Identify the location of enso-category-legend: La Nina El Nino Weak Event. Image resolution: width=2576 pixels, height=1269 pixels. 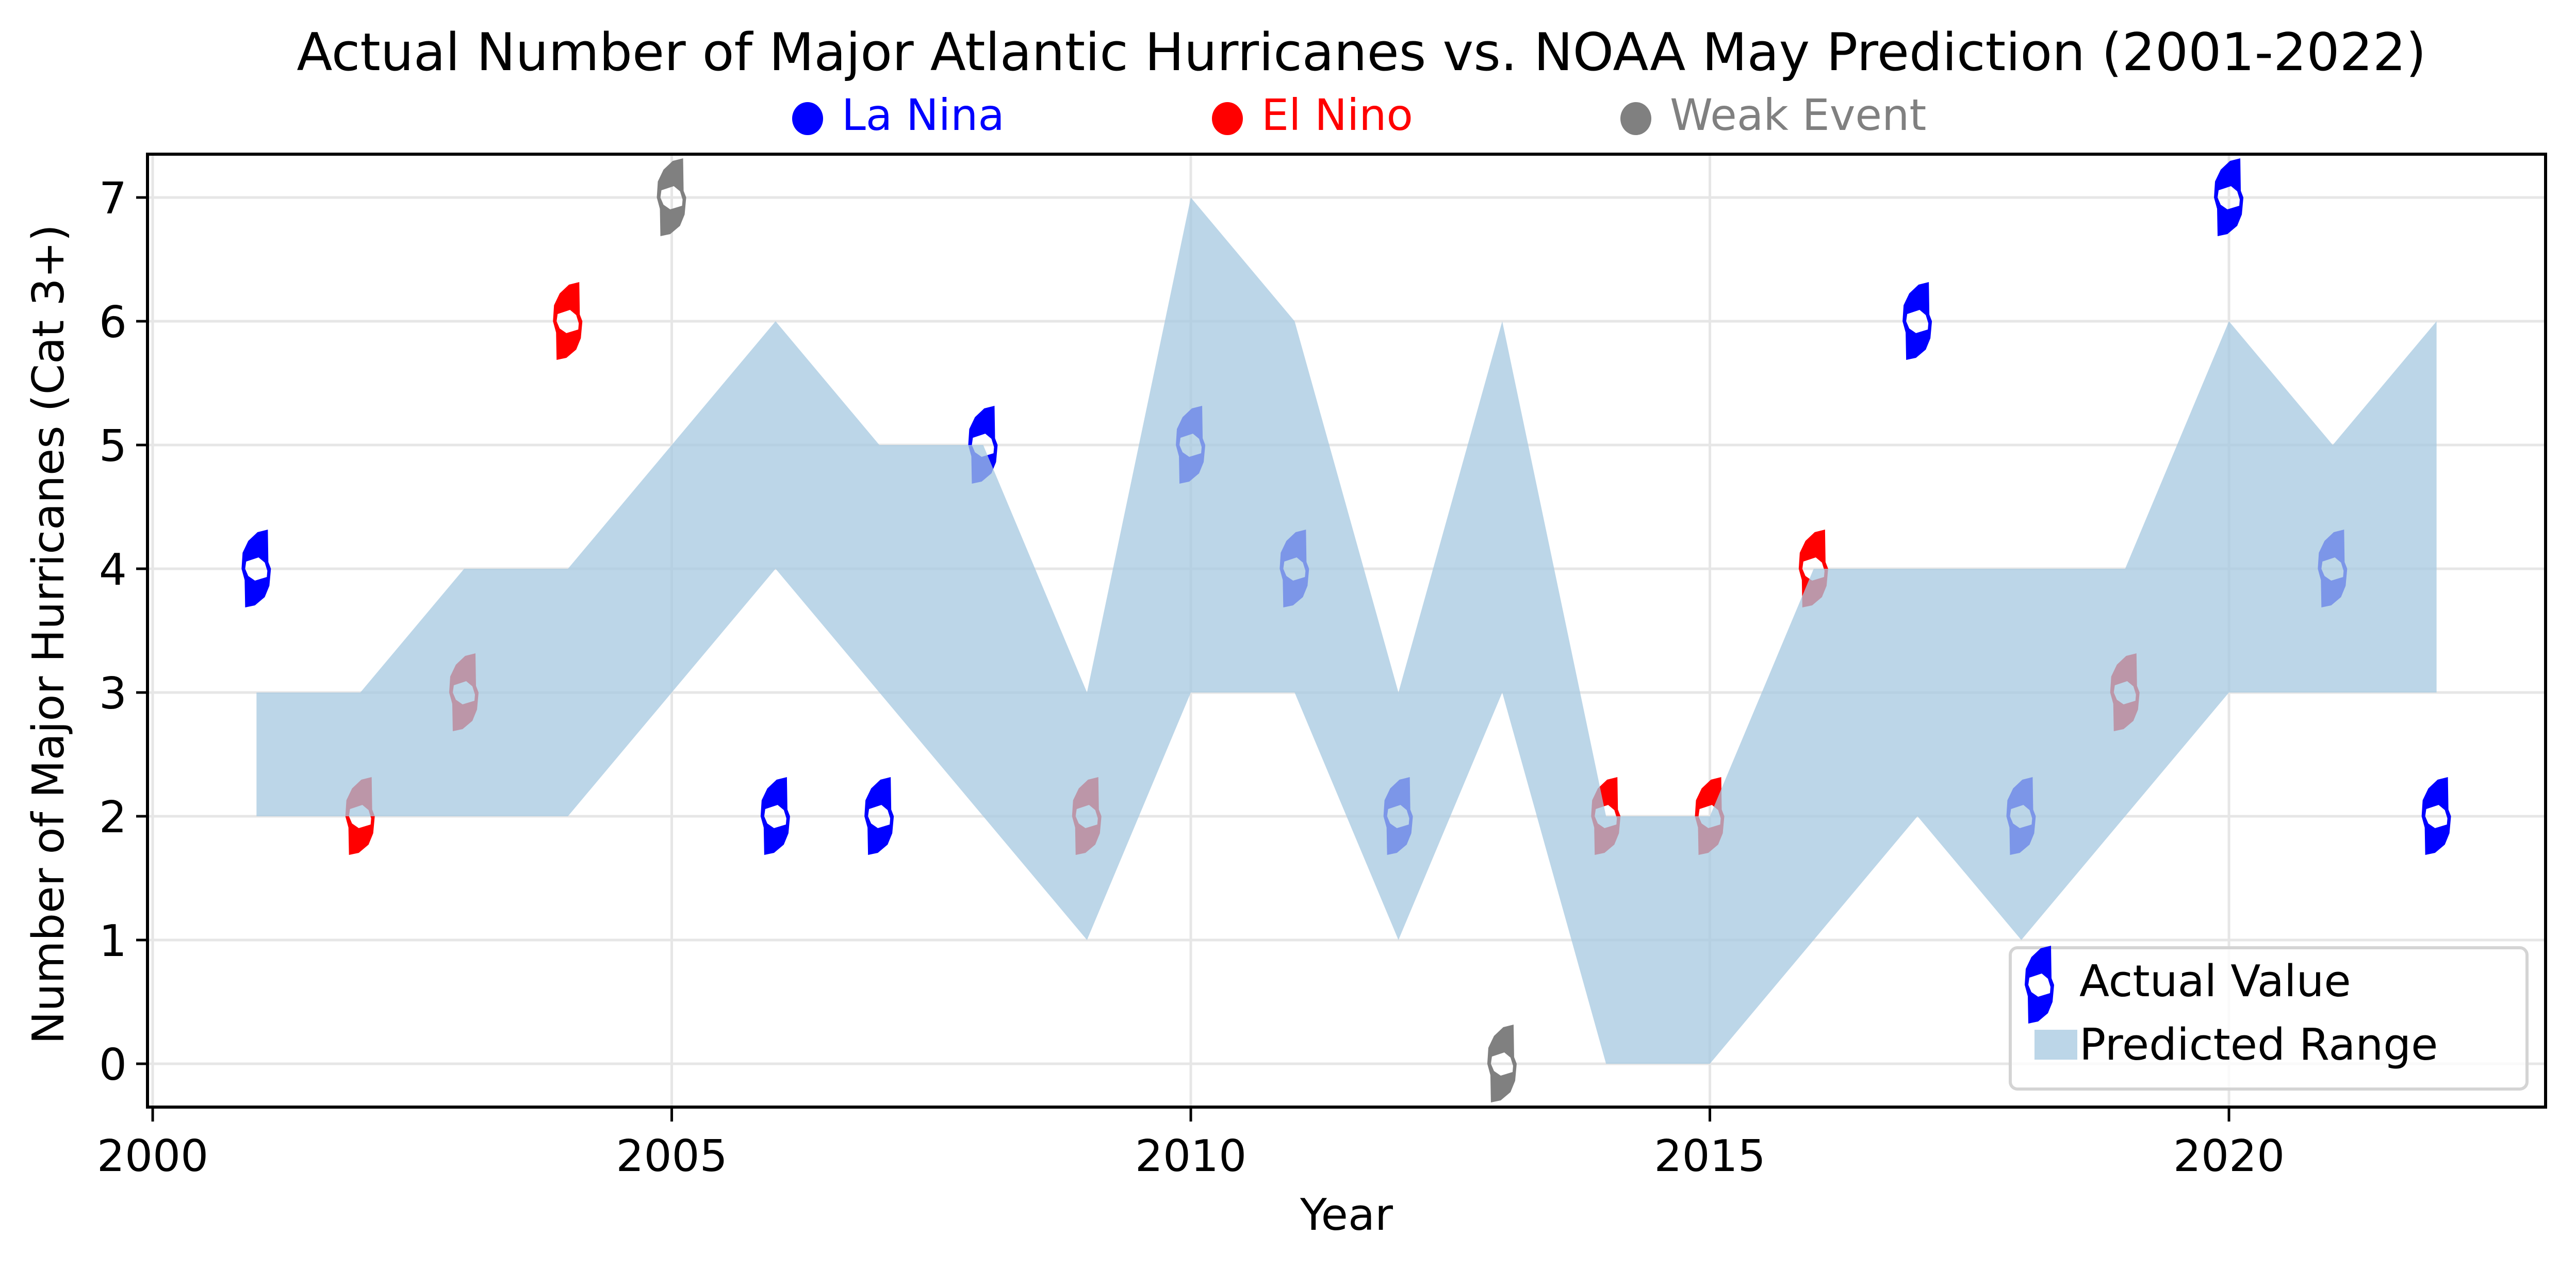
(1359, 115).